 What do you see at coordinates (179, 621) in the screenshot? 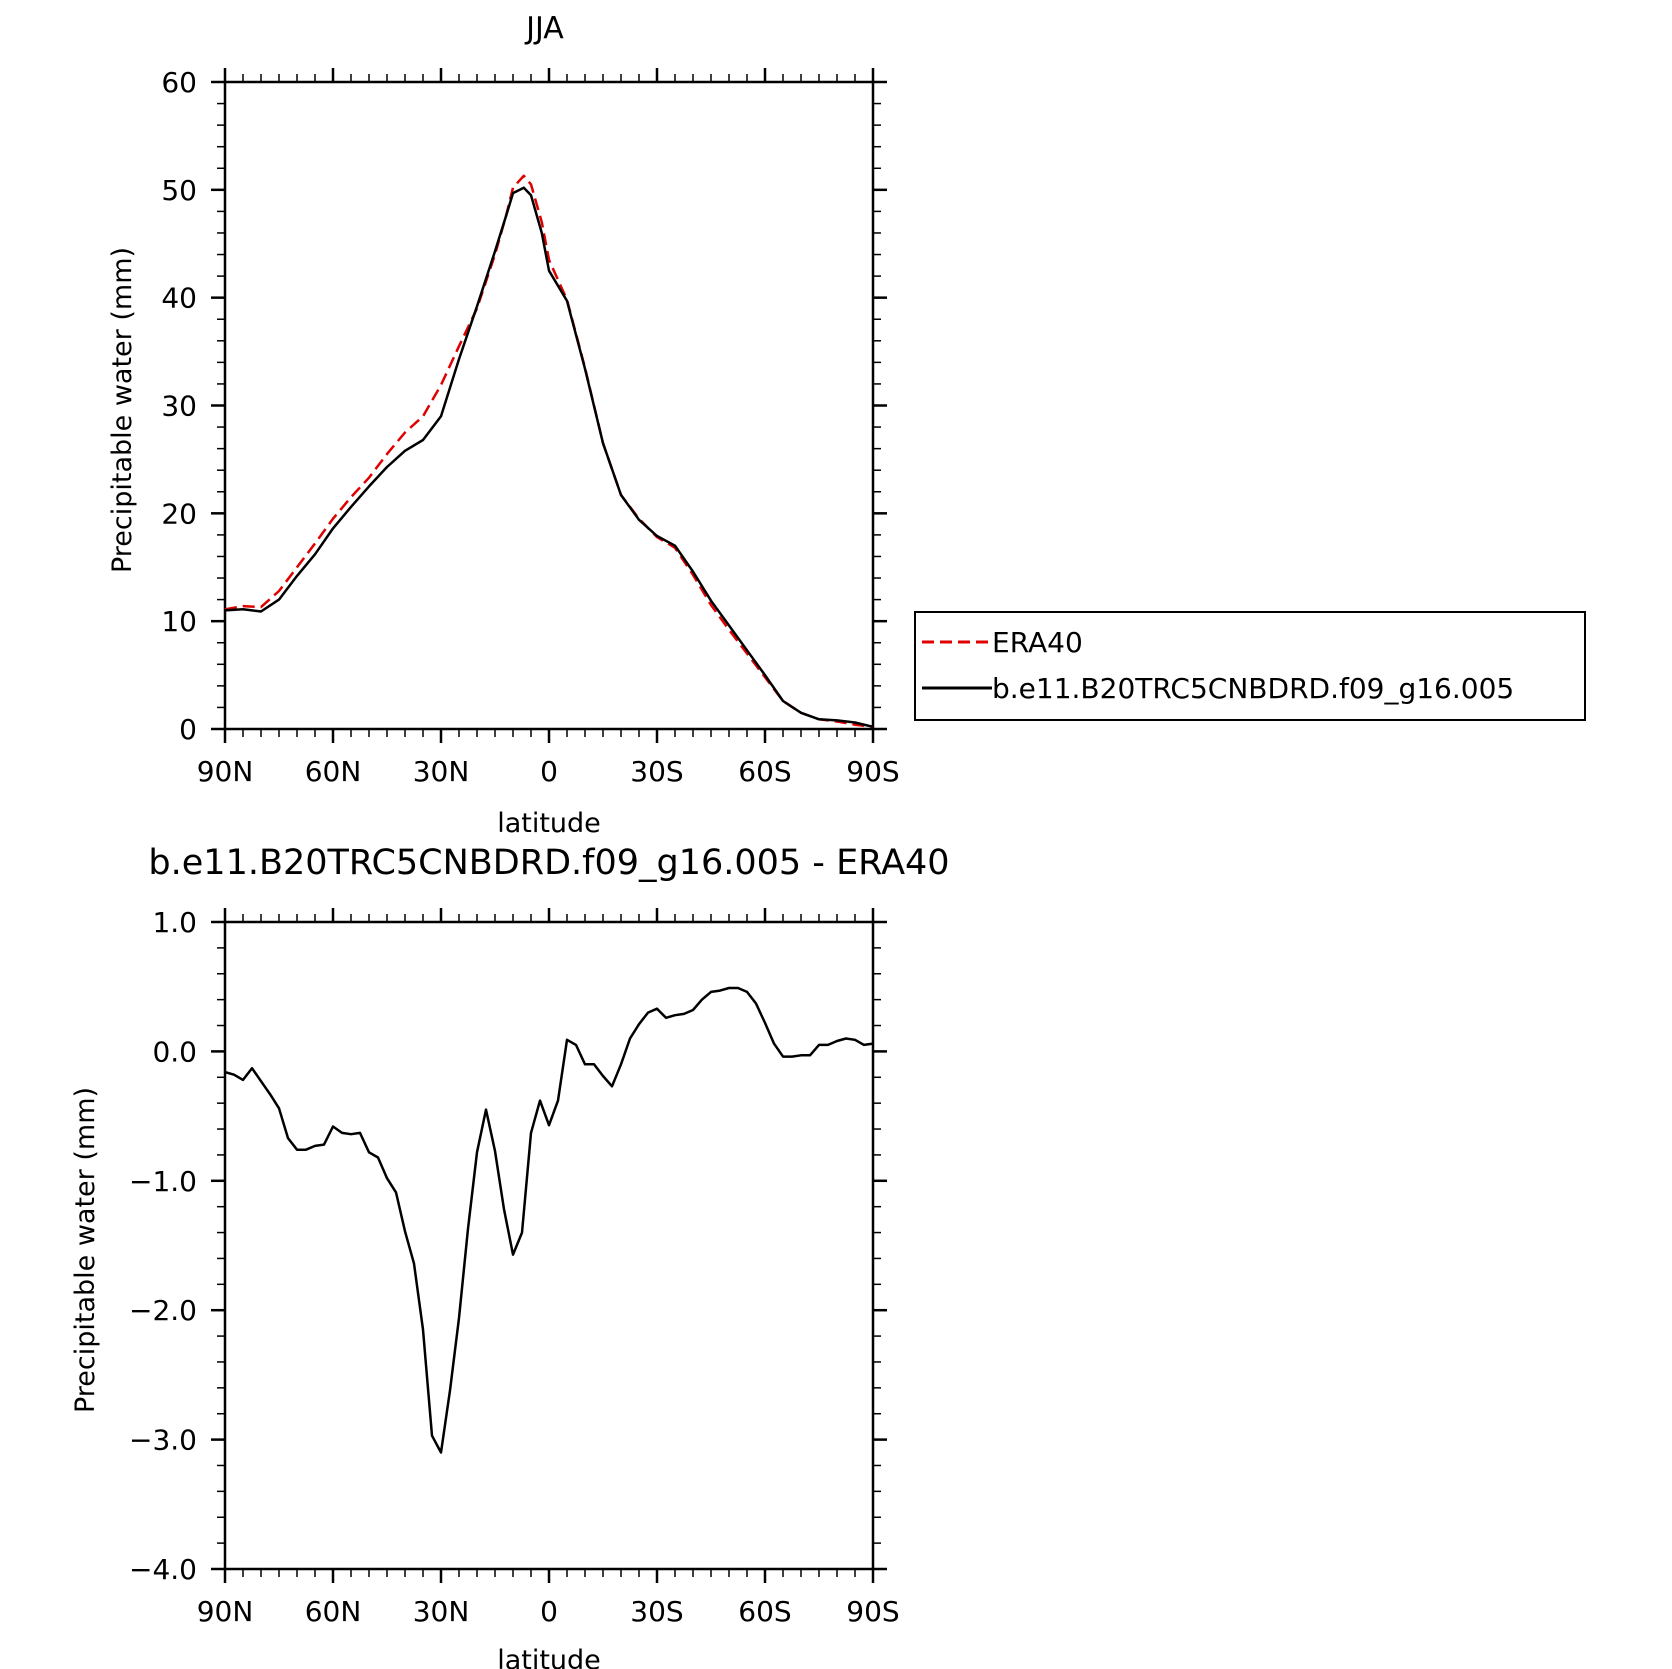
I see `y-tick-label: 10` at bounding box center [179, 621].